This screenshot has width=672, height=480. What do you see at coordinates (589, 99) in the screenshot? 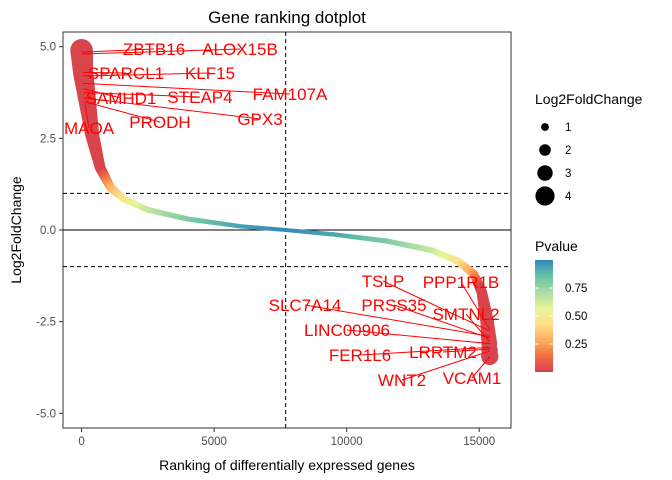
I see `size-legend-title: Log2FoldChange` at bounding box center [589, 99].